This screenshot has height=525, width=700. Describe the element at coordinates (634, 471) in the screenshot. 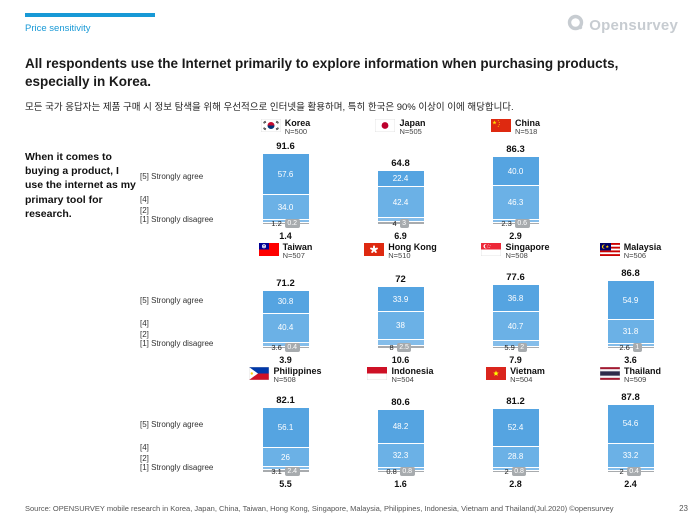

I see `segment-s1-badge: 0.4` at that location.